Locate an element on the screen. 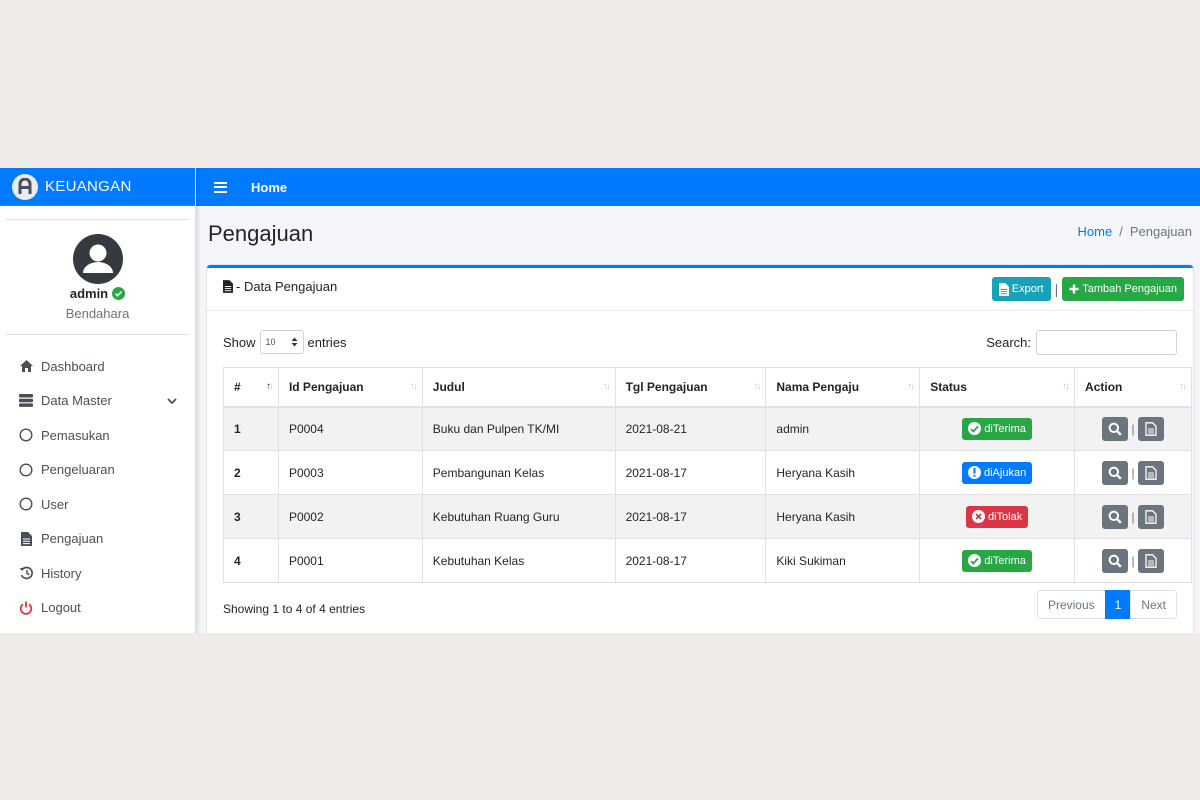  sidebar-item-pengajuan: Pengajuan is located at coordinates (97, 539).